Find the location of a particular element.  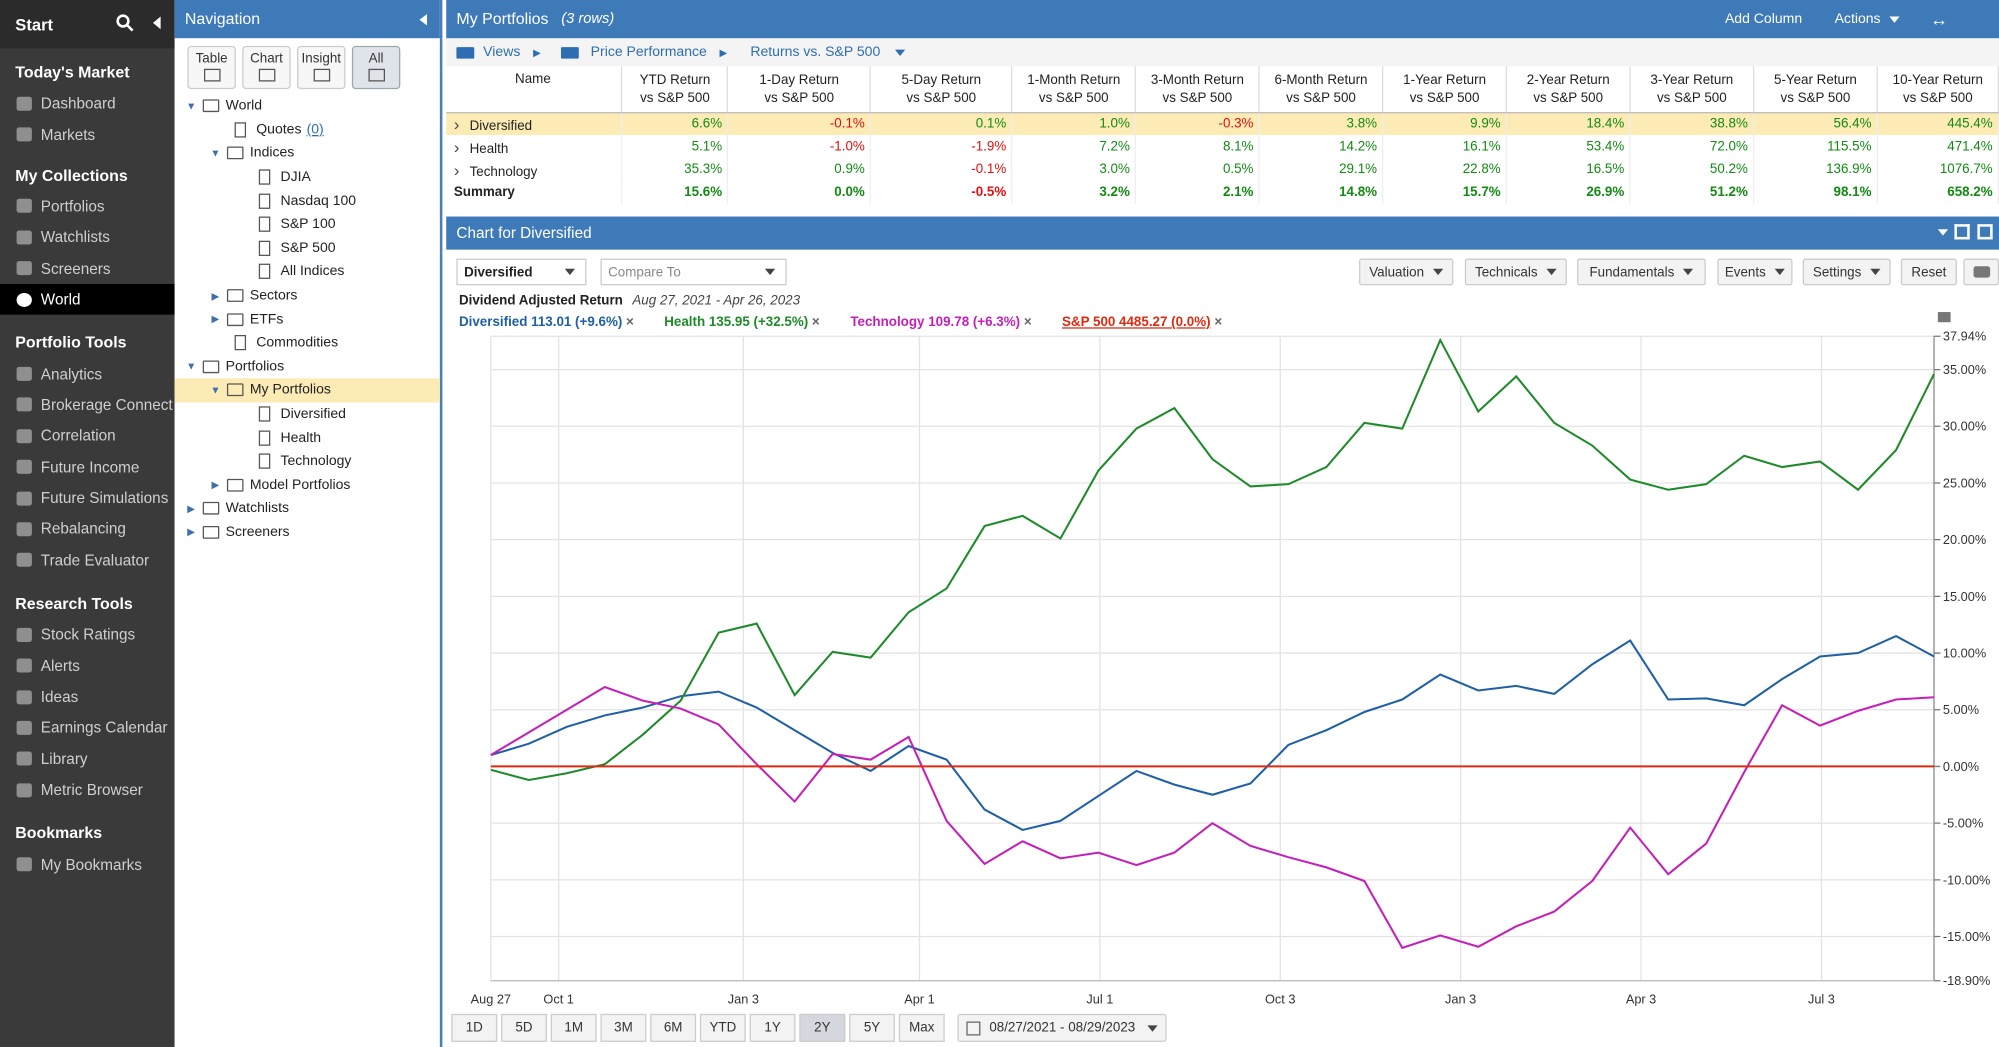

sidebar-item-library: Library is located at coordinates (87, 758).